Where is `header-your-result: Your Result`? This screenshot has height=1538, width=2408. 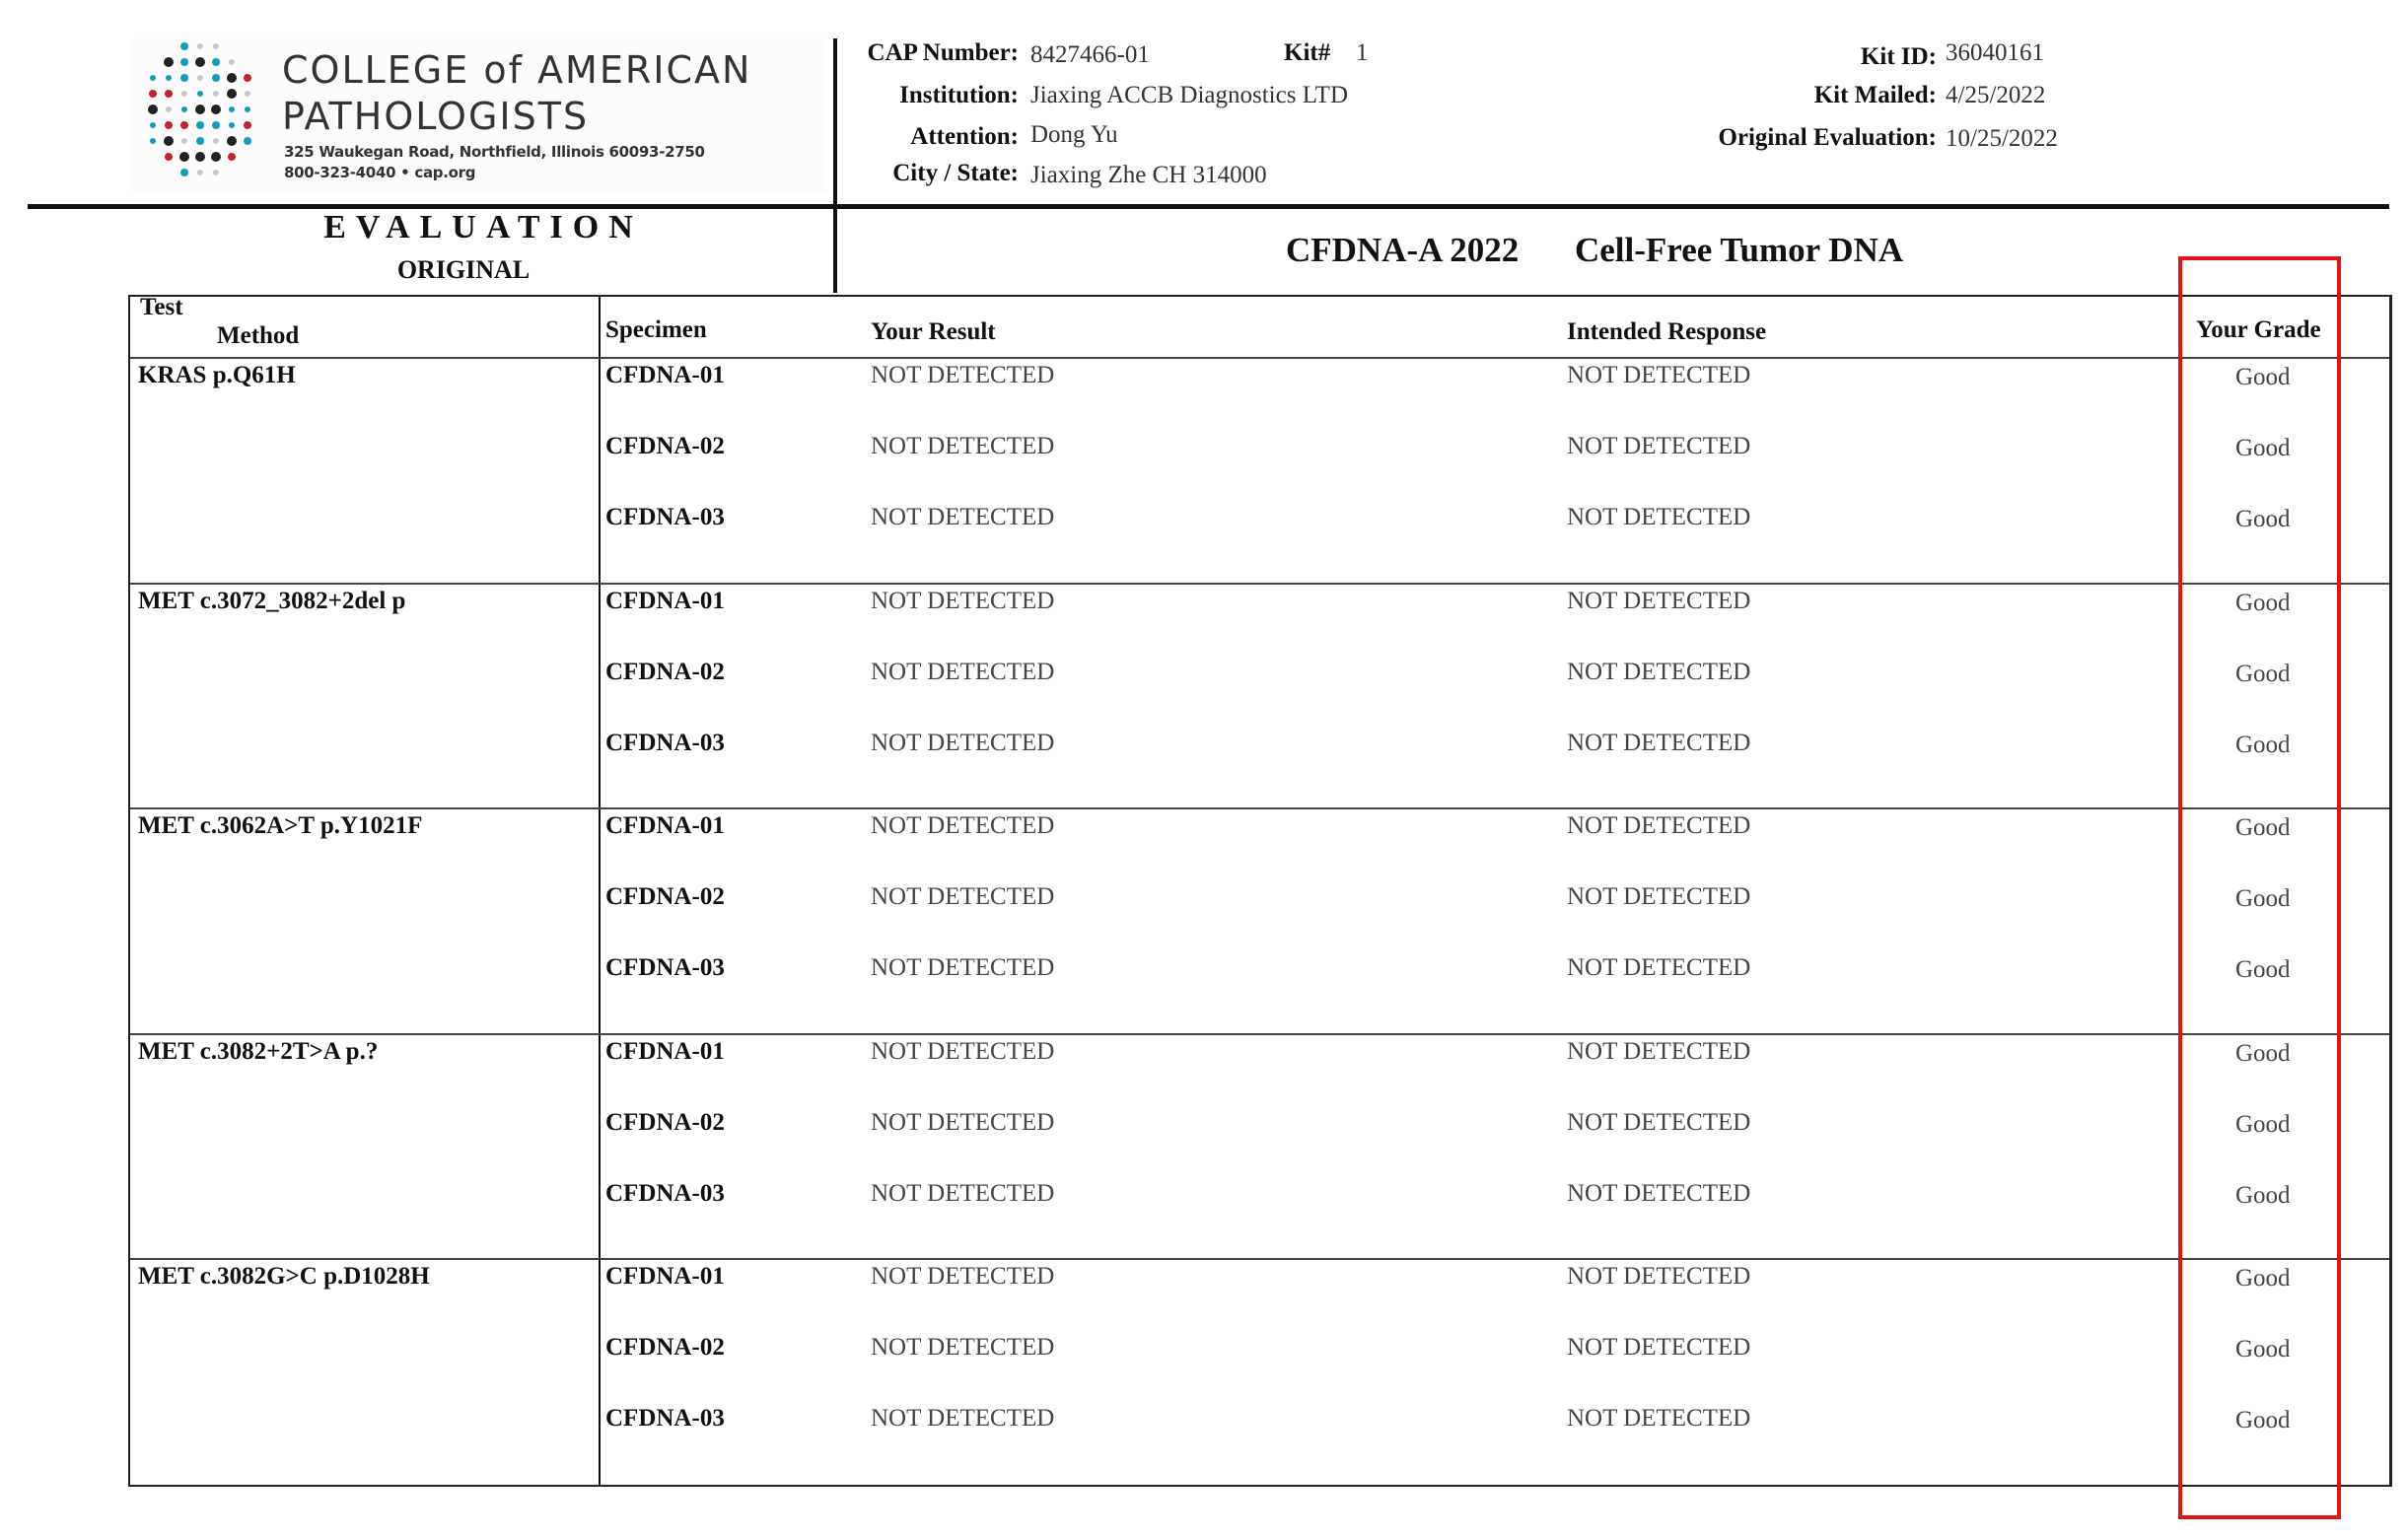 header-your-result: Your Result is located at coordinates (933, 332).